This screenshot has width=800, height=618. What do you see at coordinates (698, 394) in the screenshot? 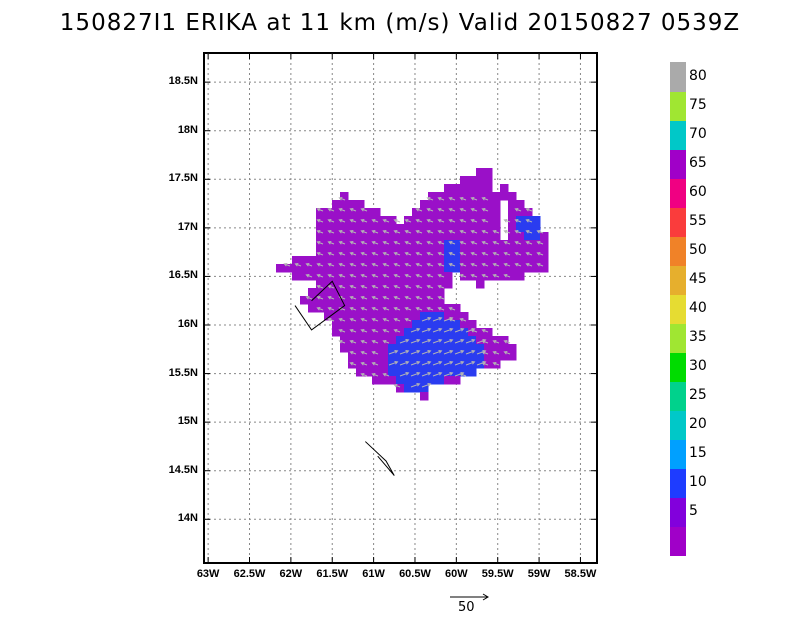
I see `colorbar-label: 25` at bounding box center [698, 394].